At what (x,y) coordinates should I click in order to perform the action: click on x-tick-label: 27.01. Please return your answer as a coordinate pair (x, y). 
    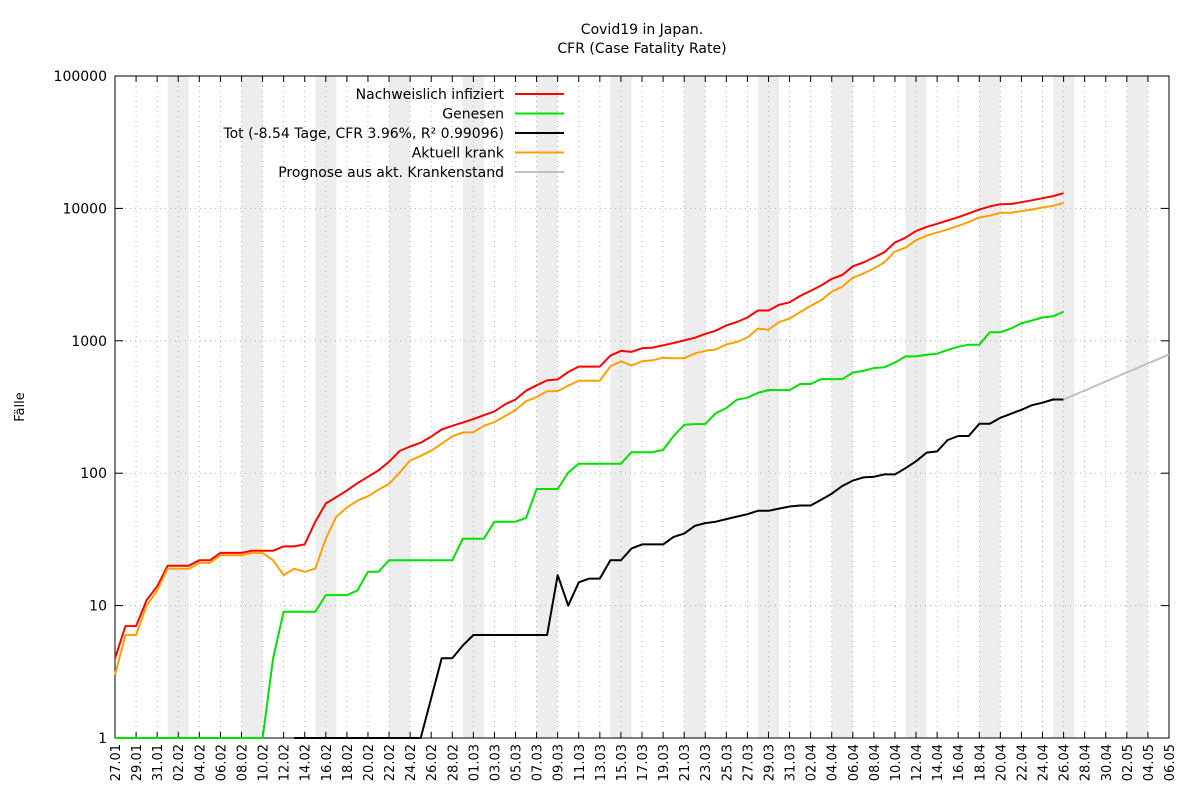
    Looking at the image, I should click on (116, 762).